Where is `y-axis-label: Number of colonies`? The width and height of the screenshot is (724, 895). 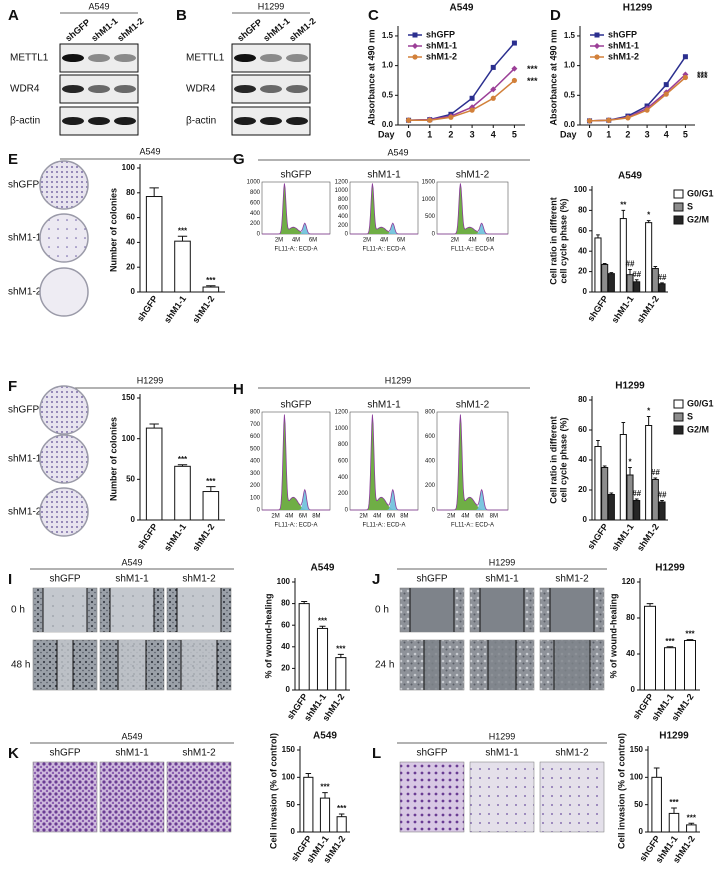 y-axis-label: Number of colonies is located at coordinates (113, 230).